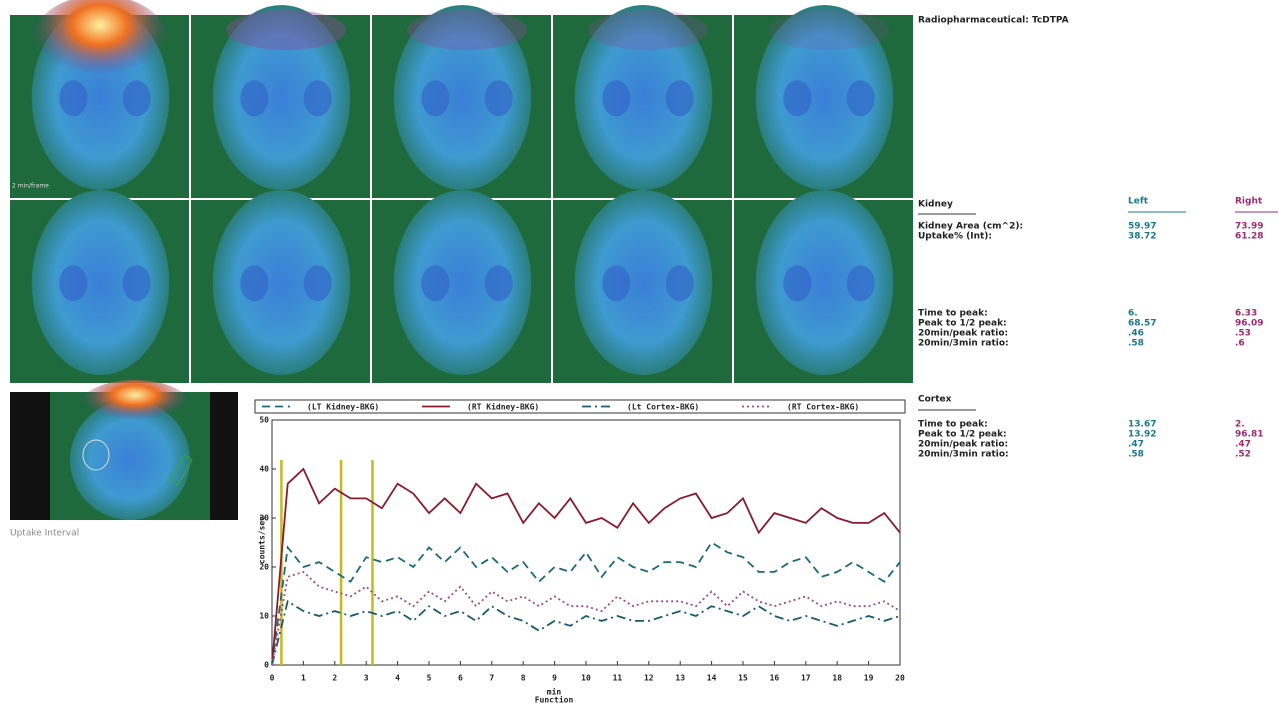  I want to click on legend-box, so click(580, 406).